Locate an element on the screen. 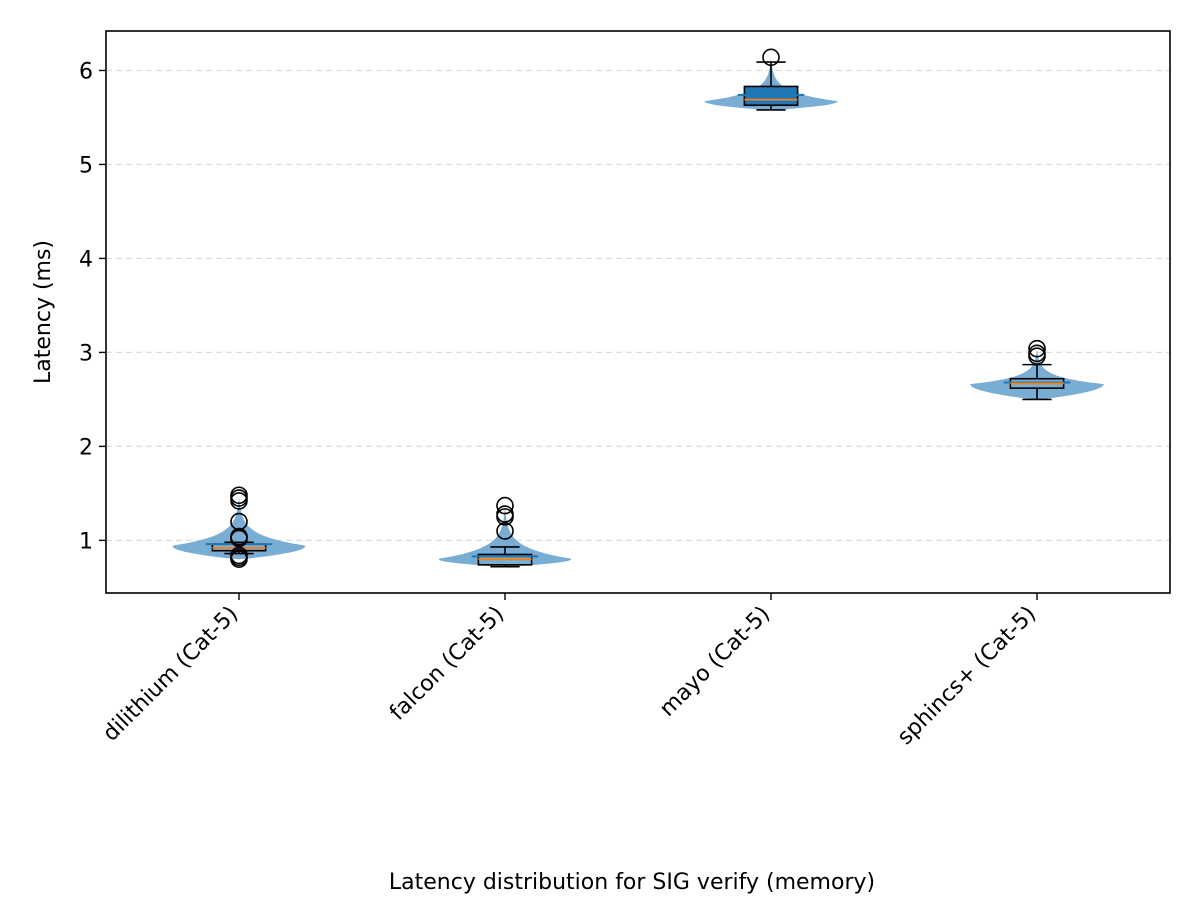 The width and height of the screenshot is (1200, 900). violin-body is located at coordinates (505, 536).